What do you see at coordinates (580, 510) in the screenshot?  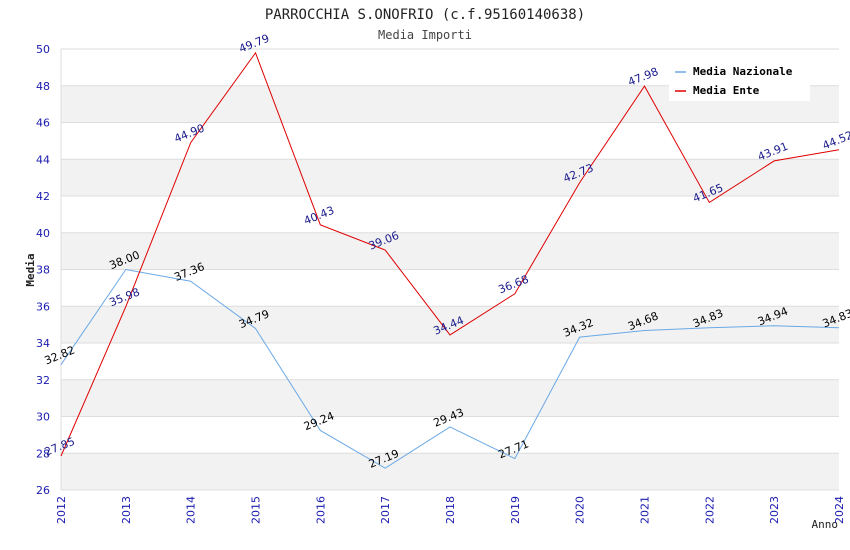 I see `x-tick-label: 2020` at bounding box center [580, 510].